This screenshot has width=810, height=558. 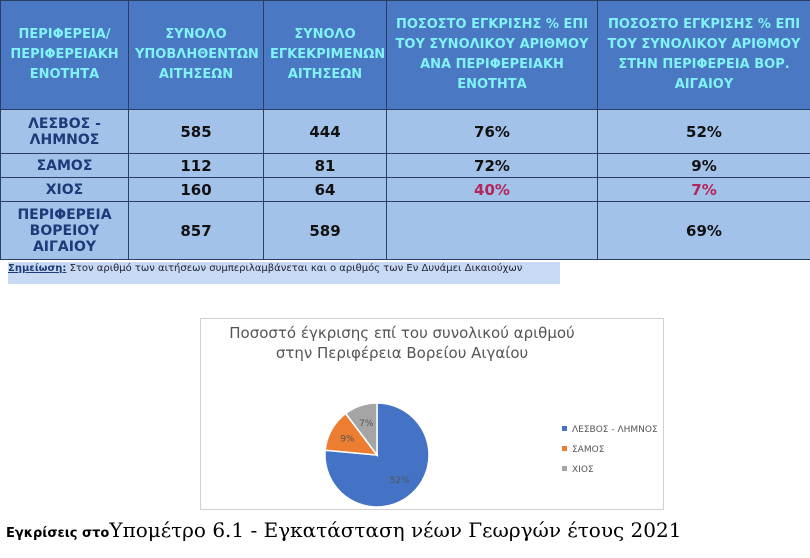 I want to click on table-cell: ΣΑΜΟΣ, so click(x=64, y=165).